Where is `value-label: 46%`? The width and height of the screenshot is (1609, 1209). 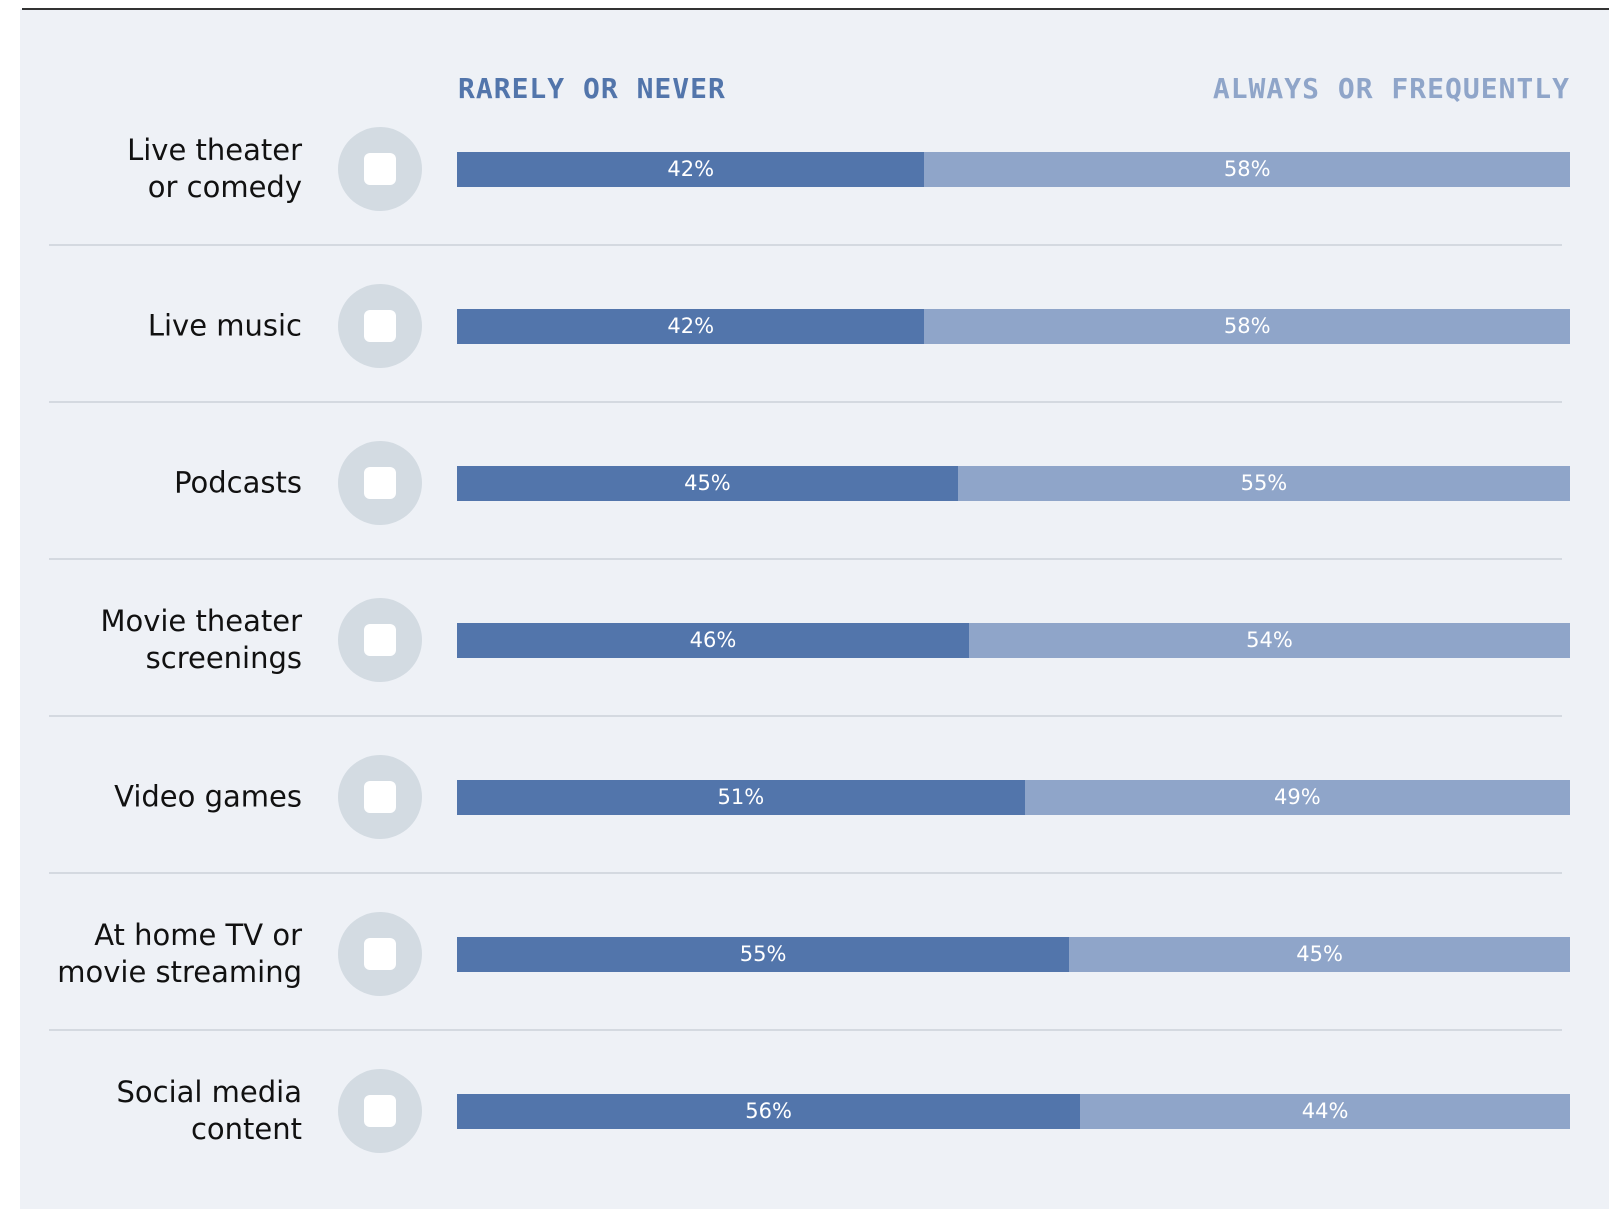
value-label: 46% is located at coordinates (713, 640).